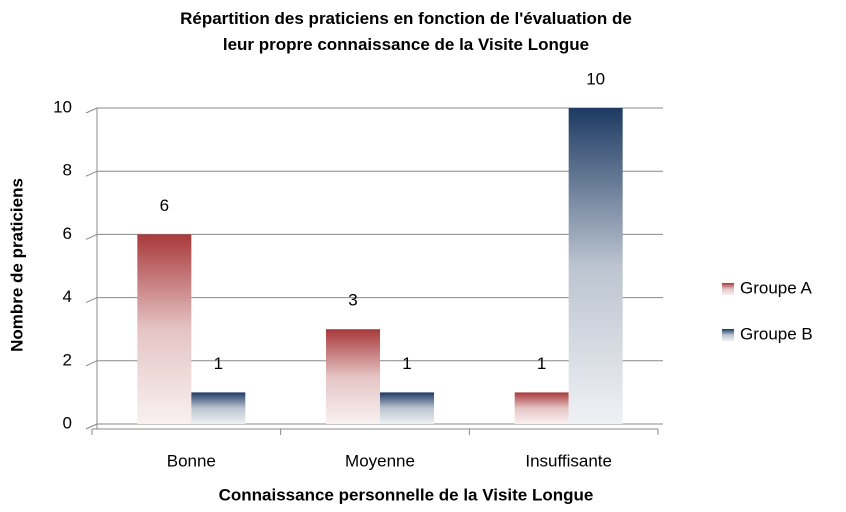 This screenshot has height=512, width=846. Describe the element at coordinates (352, 300) in the screenshot. I see `data-label: 3` at that location.